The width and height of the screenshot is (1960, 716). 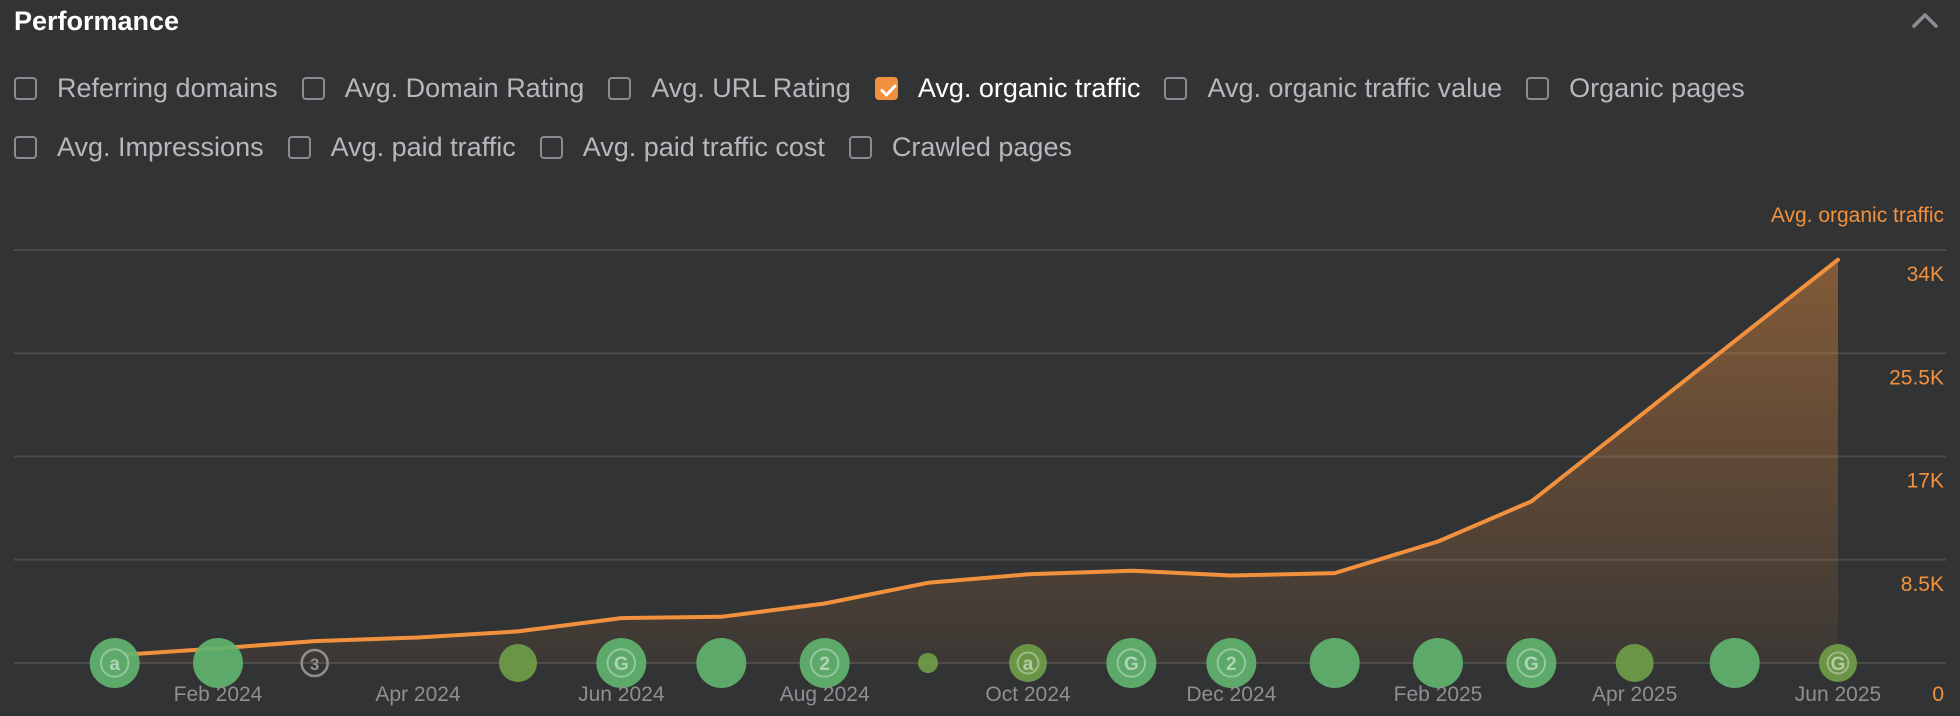 I want to click on checkbox-checked, so click(x=886, y=88).